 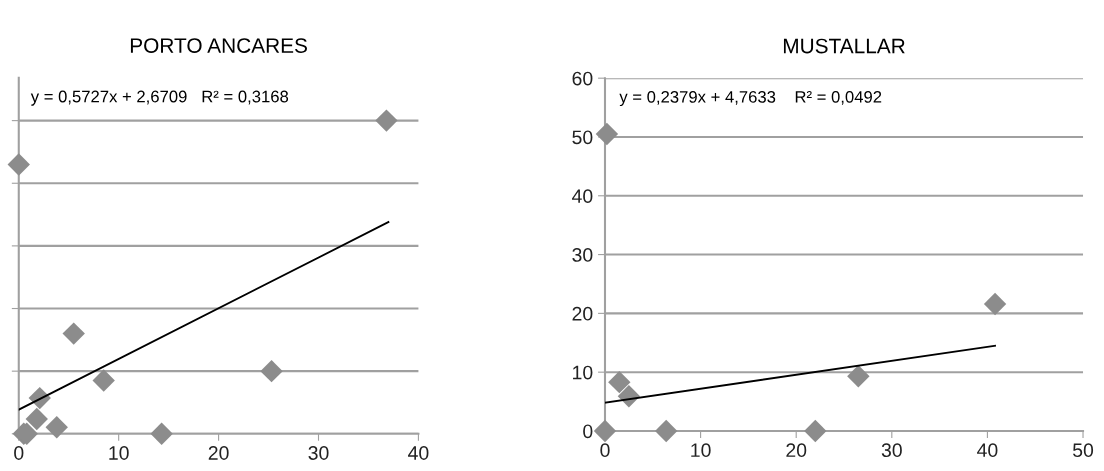 I want to click on y-tick-label: 10, so click(x=583, y=372).